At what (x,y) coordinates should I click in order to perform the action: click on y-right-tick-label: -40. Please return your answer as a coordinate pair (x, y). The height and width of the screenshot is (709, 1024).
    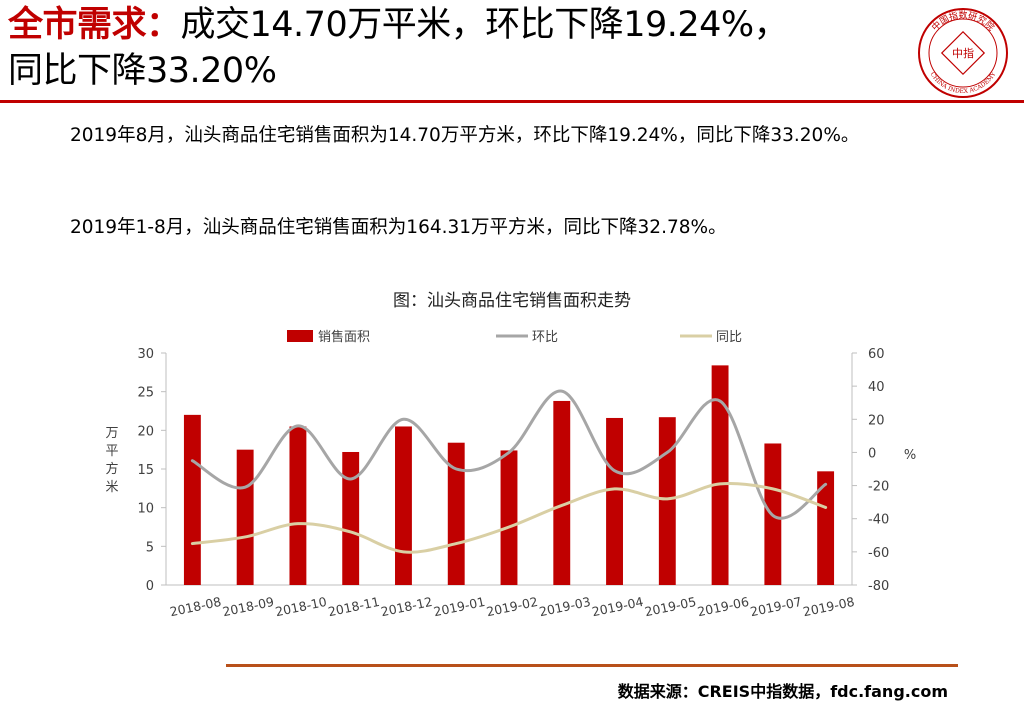
    Looking at the image, I should click on (878, 520).